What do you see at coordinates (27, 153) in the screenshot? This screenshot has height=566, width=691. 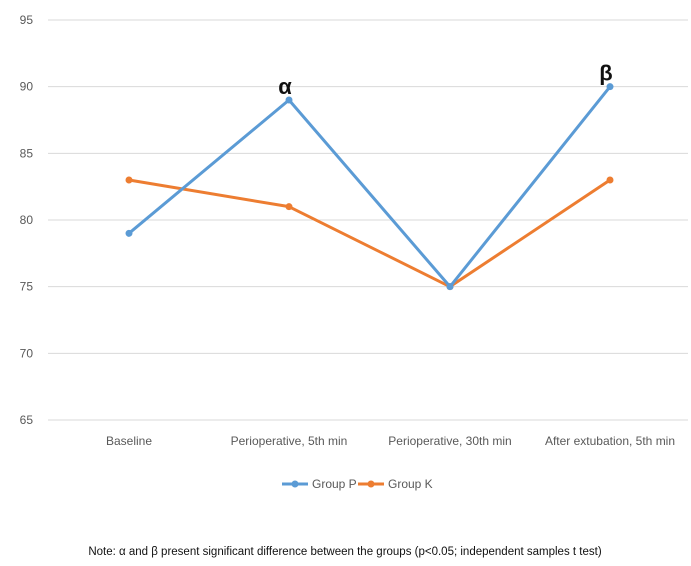 I see `y-tick-label: 85` at bounding box center [27, 153].